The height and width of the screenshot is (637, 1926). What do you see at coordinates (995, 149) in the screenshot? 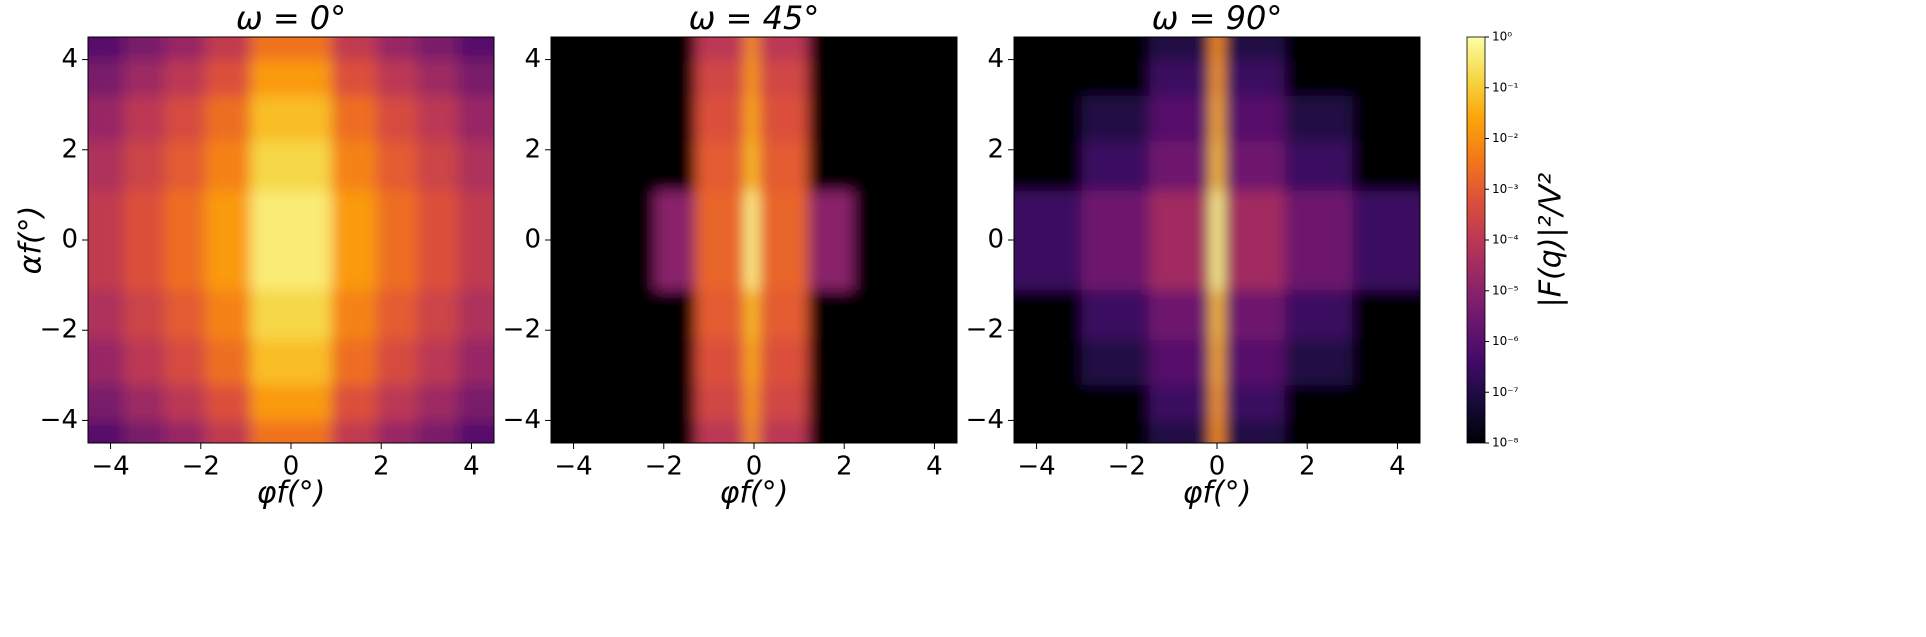
I see `y-tick-label: 2` at bounding box center [995, 149].